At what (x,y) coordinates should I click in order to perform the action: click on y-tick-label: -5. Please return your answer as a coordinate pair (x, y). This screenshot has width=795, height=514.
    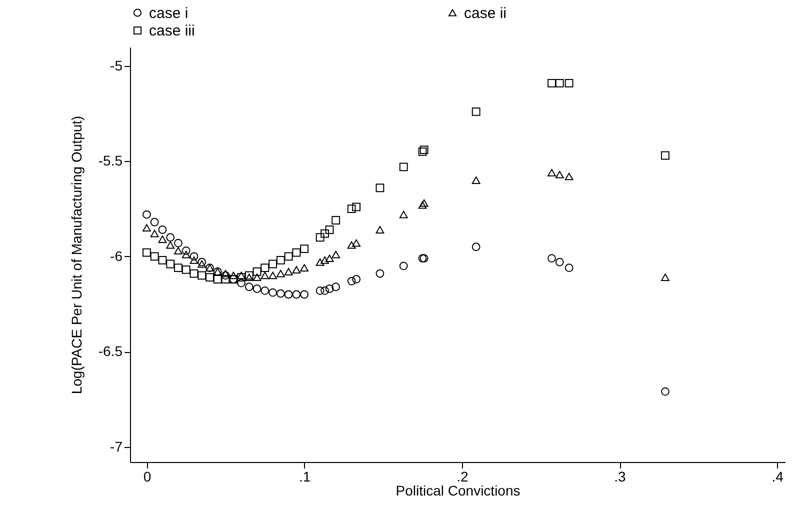
    Looking at the image, I should click on (116, 66).